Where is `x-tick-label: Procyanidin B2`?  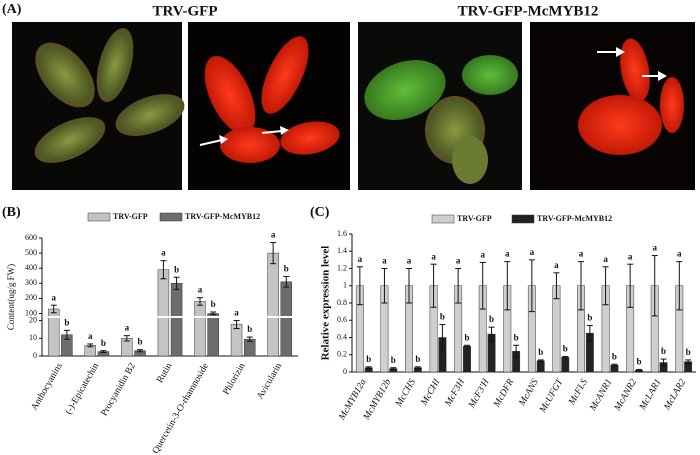
x-tick-label: Procyanidin B2 is located at coordinates (119, 389).